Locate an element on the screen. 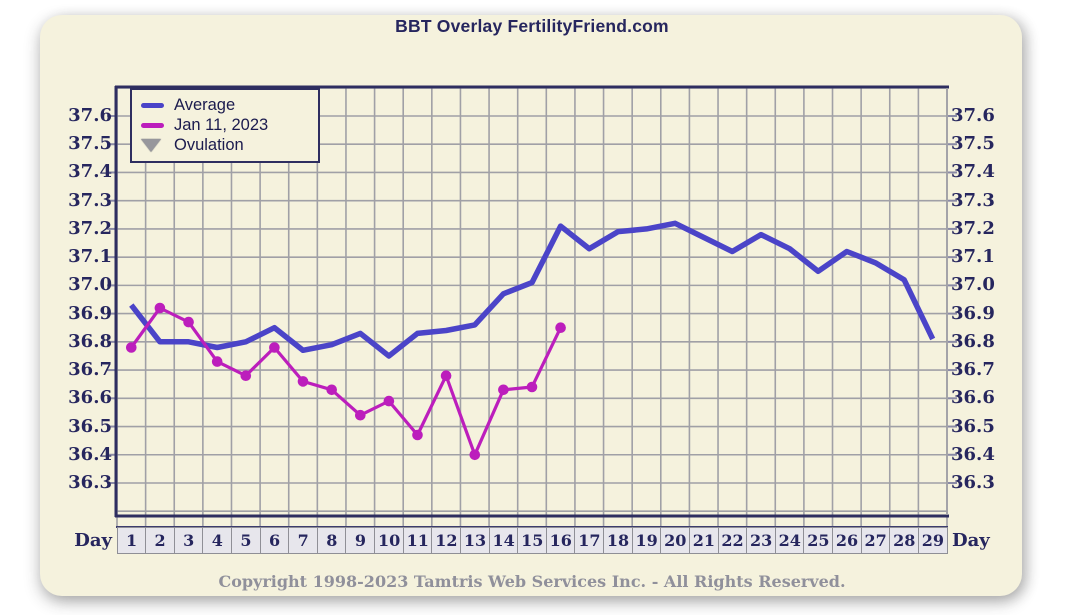 This screenshot has width=1080, height=615. day-cell: 27 is located at coordinates (875, 540).